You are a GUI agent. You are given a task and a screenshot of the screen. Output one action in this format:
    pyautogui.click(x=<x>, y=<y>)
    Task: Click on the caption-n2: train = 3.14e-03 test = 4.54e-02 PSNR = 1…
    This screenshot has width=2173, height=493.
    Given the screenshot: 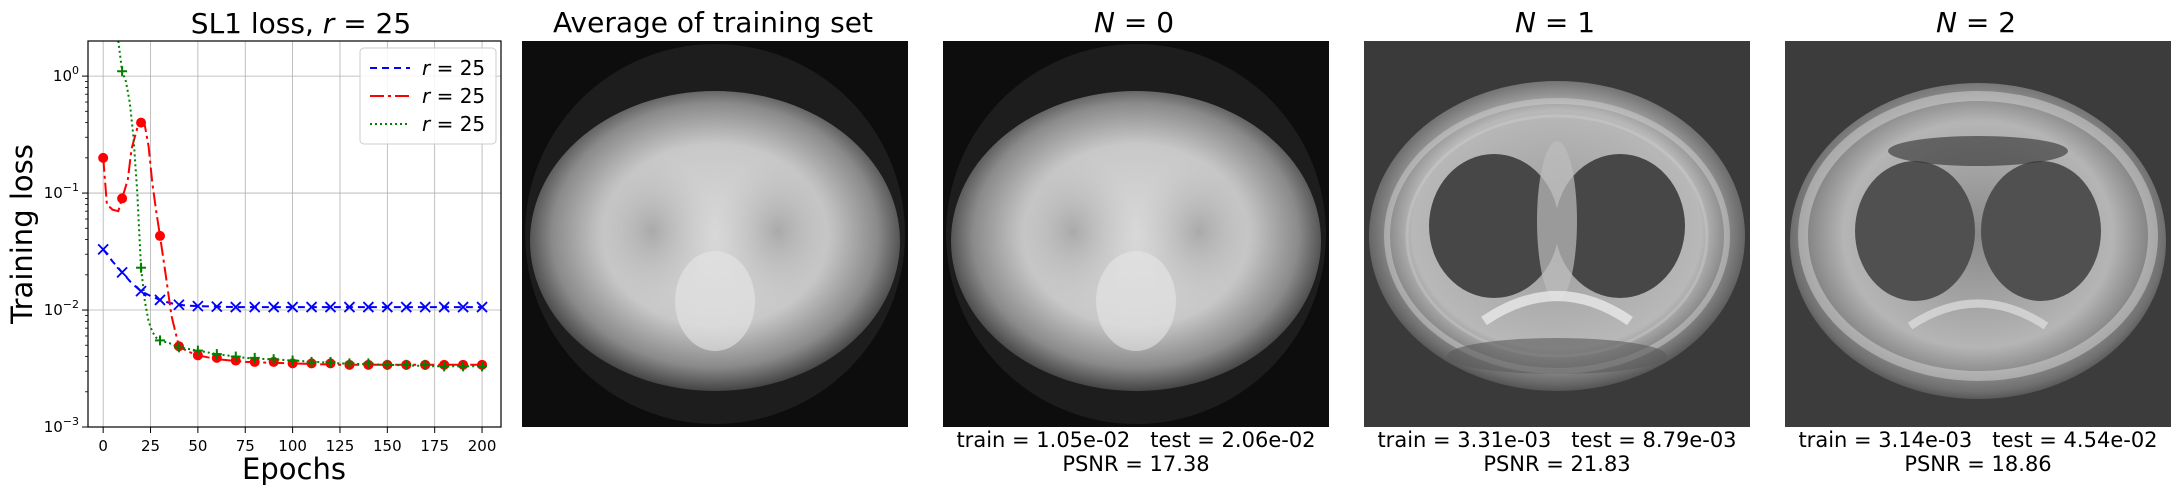 What is the action you would take?
    pyautogui.click(x=1978, y=452)
    